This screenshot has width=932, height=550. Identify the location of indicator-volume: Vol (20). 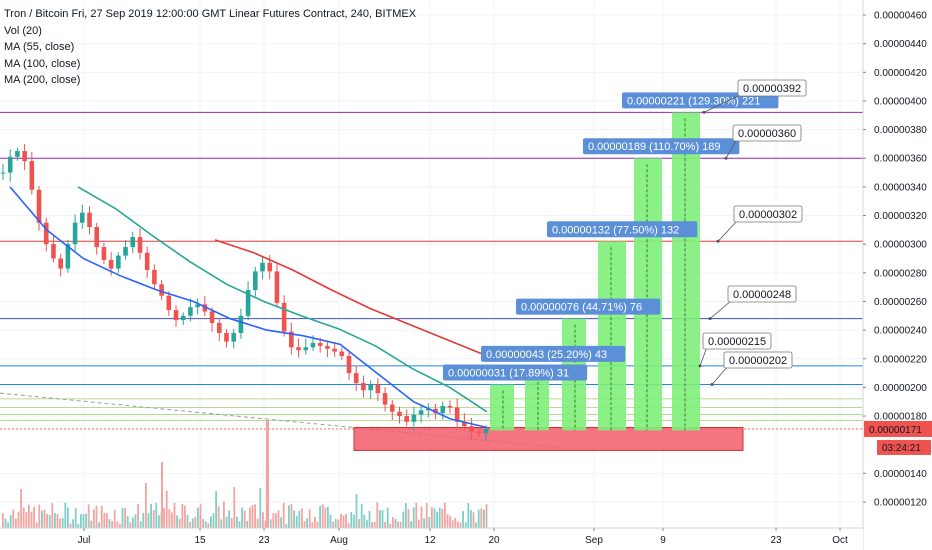
(23, 30).